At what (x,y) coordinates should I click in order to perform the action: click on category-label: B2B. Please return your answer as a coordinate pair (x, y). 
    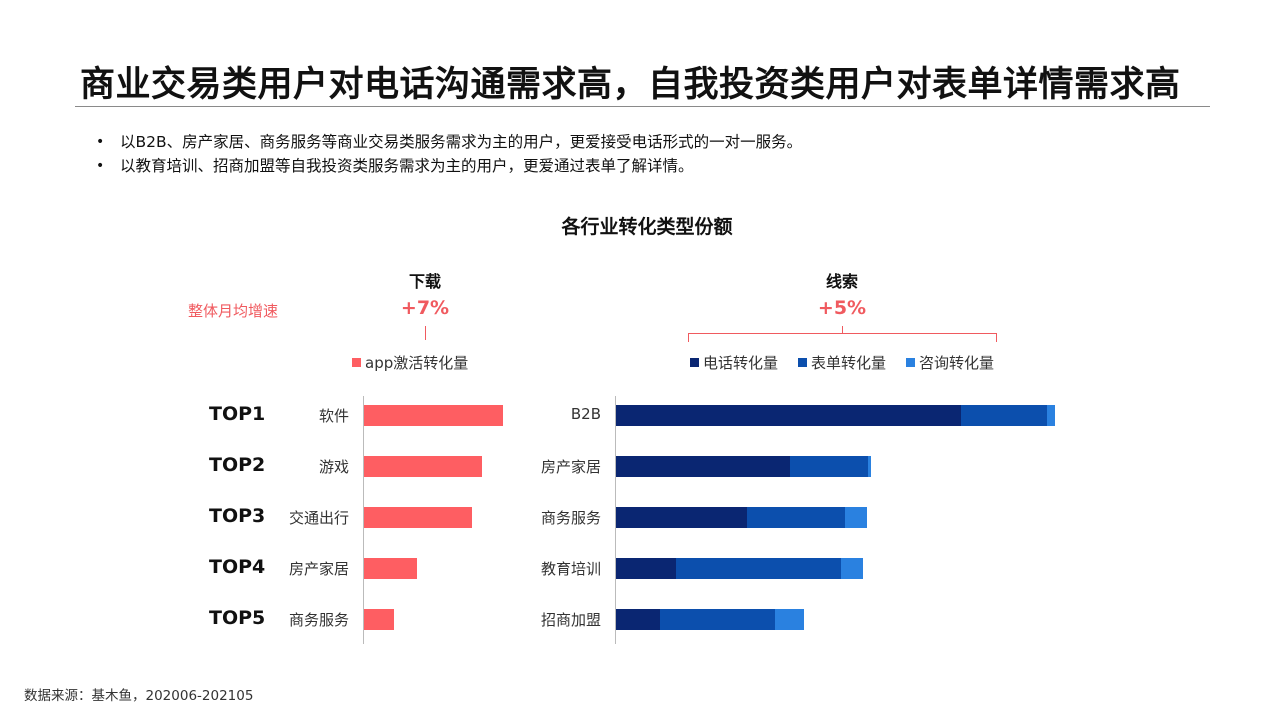
    Looking at the image, I should click on (585, 414).